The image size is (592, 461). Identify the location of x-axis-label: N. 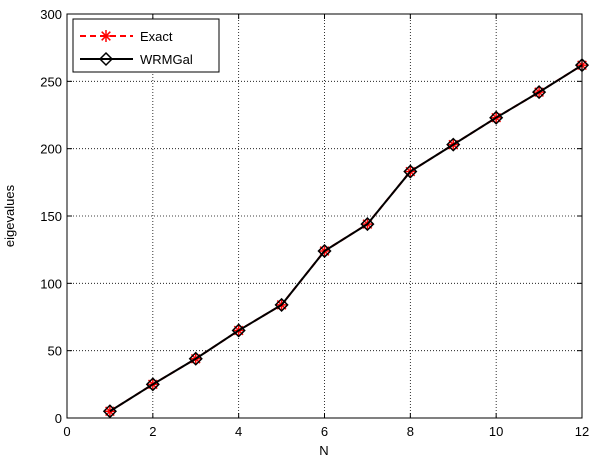
(323, 450).